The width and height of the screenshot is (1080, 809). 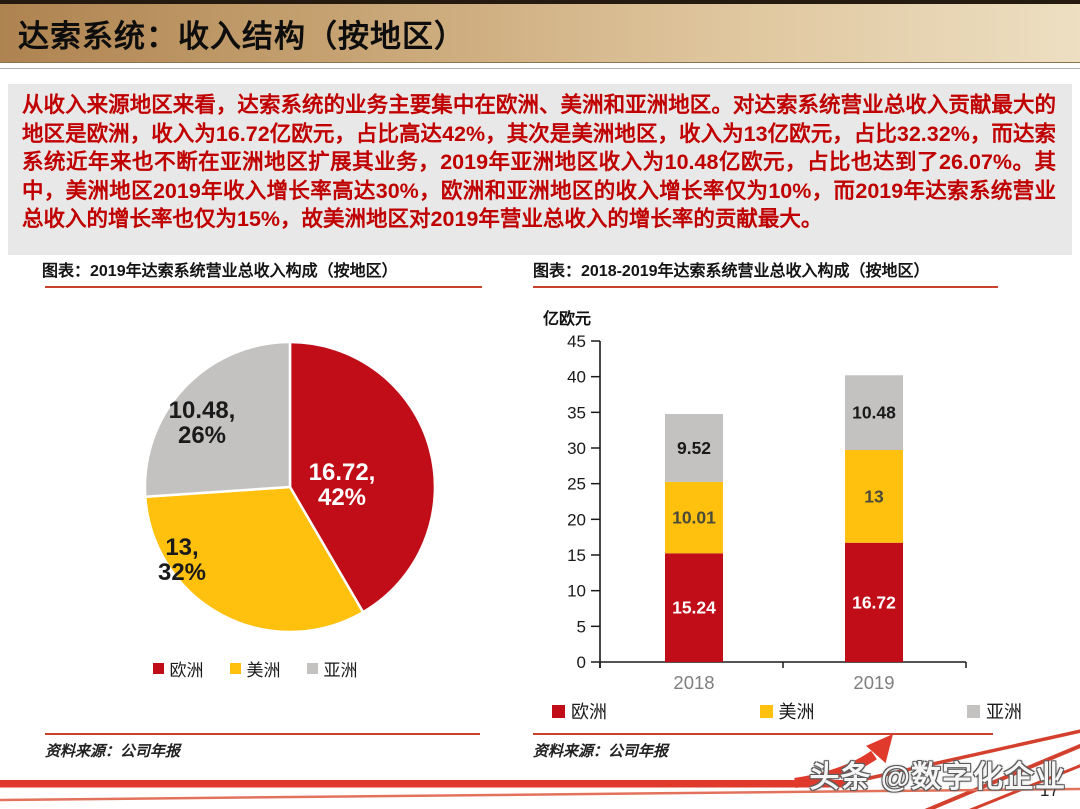 What do you see at coordinates (879, 749) in the screenshot?
I see `footer-arrow-head-icon` at bounding box center [879, 749].